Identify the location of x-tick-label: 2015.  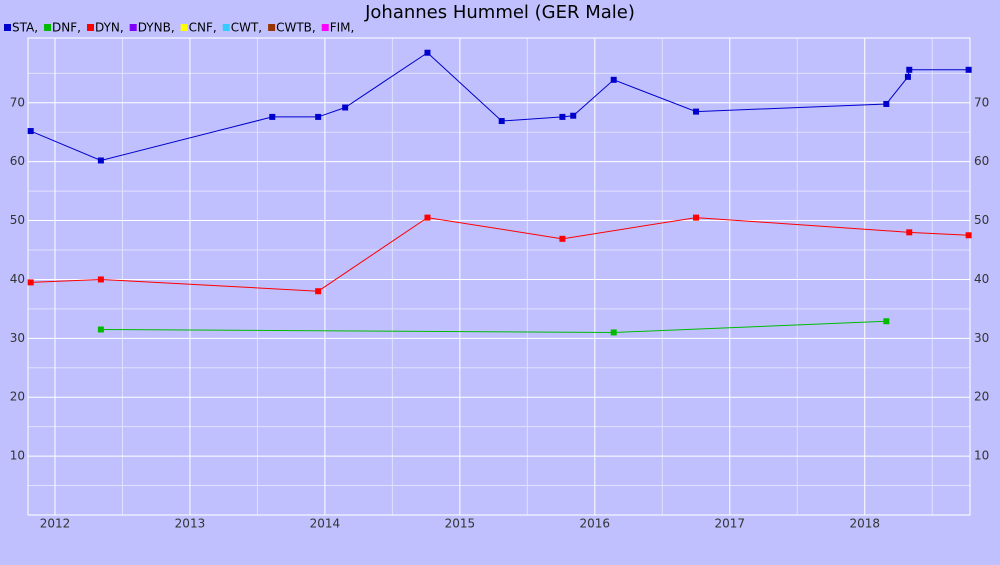
(460, 524).